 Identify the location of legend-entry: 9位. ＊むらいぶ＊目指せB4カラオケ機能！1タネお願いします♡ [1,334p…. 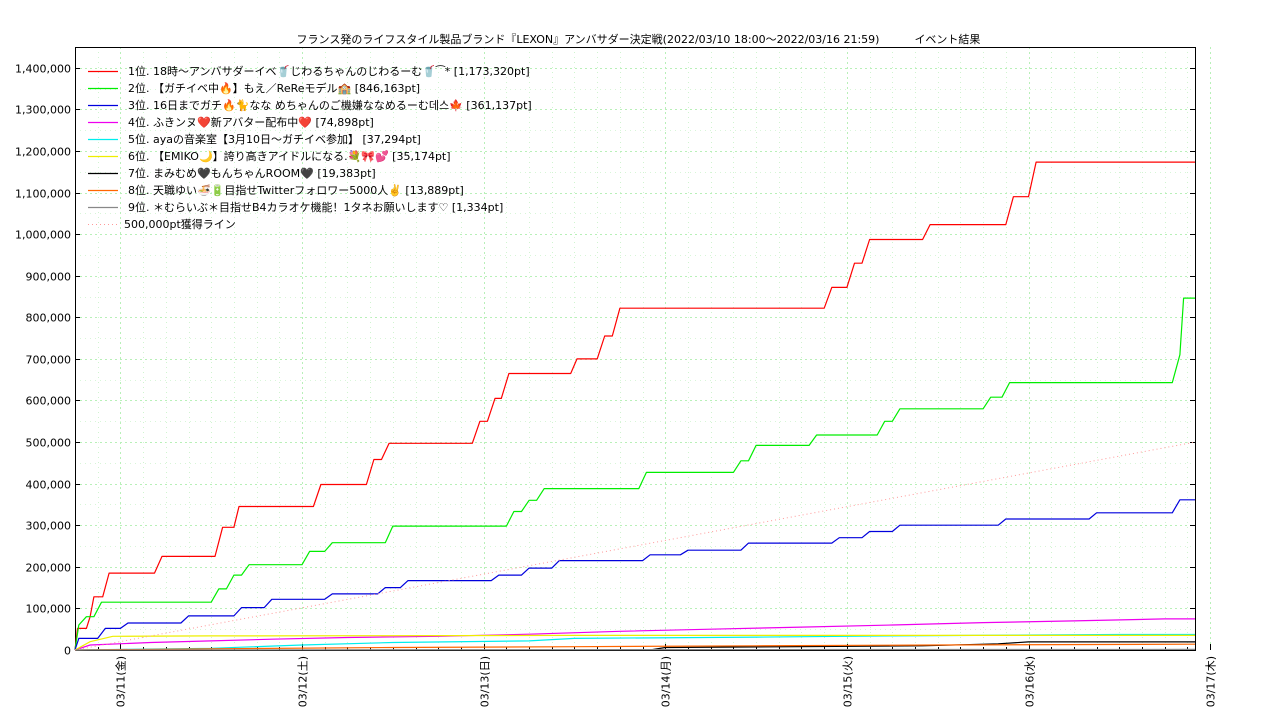
(315, 207).